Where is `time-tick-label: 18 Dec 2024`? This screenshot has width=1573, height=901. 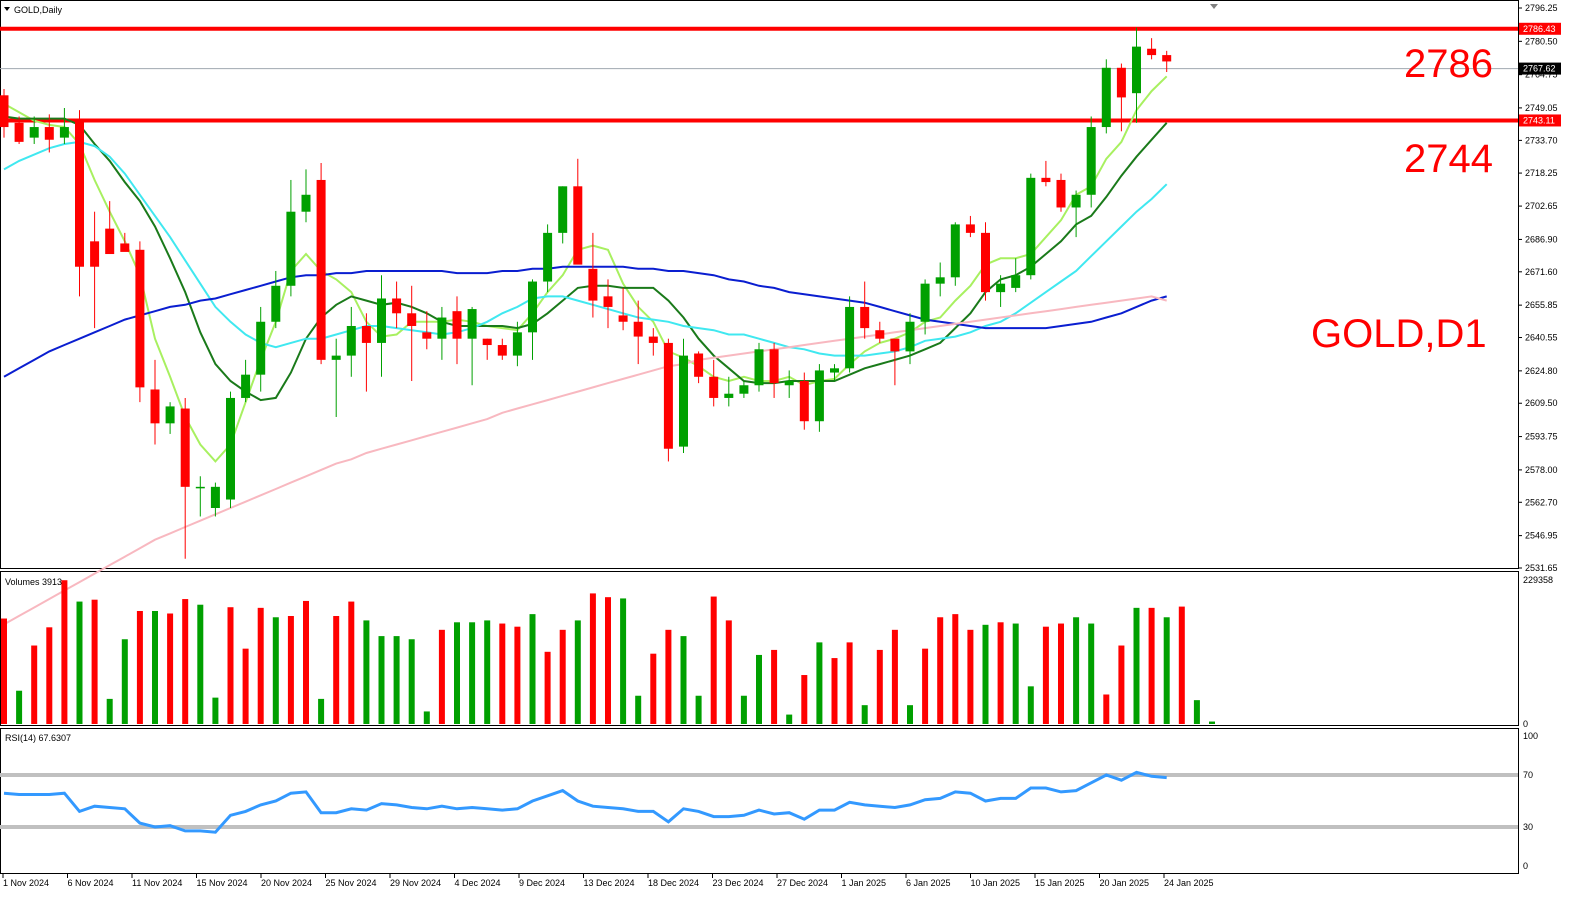
time-tick-label: 18 Dec 2024 is located at coordinates (673, 883).